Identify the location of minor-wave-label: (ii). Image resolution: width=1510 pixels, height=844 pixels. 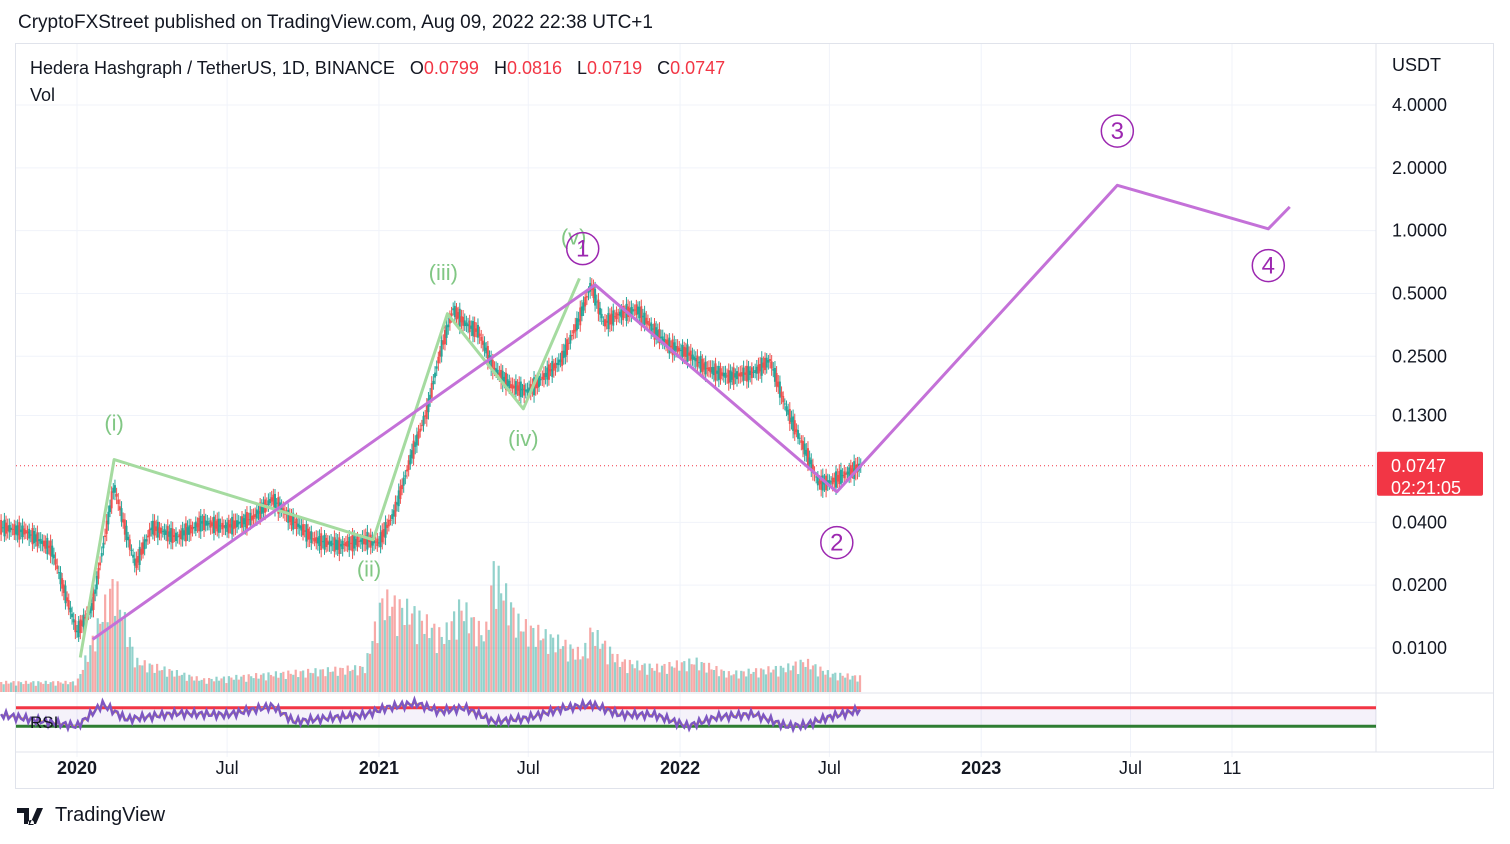
(369, 569).